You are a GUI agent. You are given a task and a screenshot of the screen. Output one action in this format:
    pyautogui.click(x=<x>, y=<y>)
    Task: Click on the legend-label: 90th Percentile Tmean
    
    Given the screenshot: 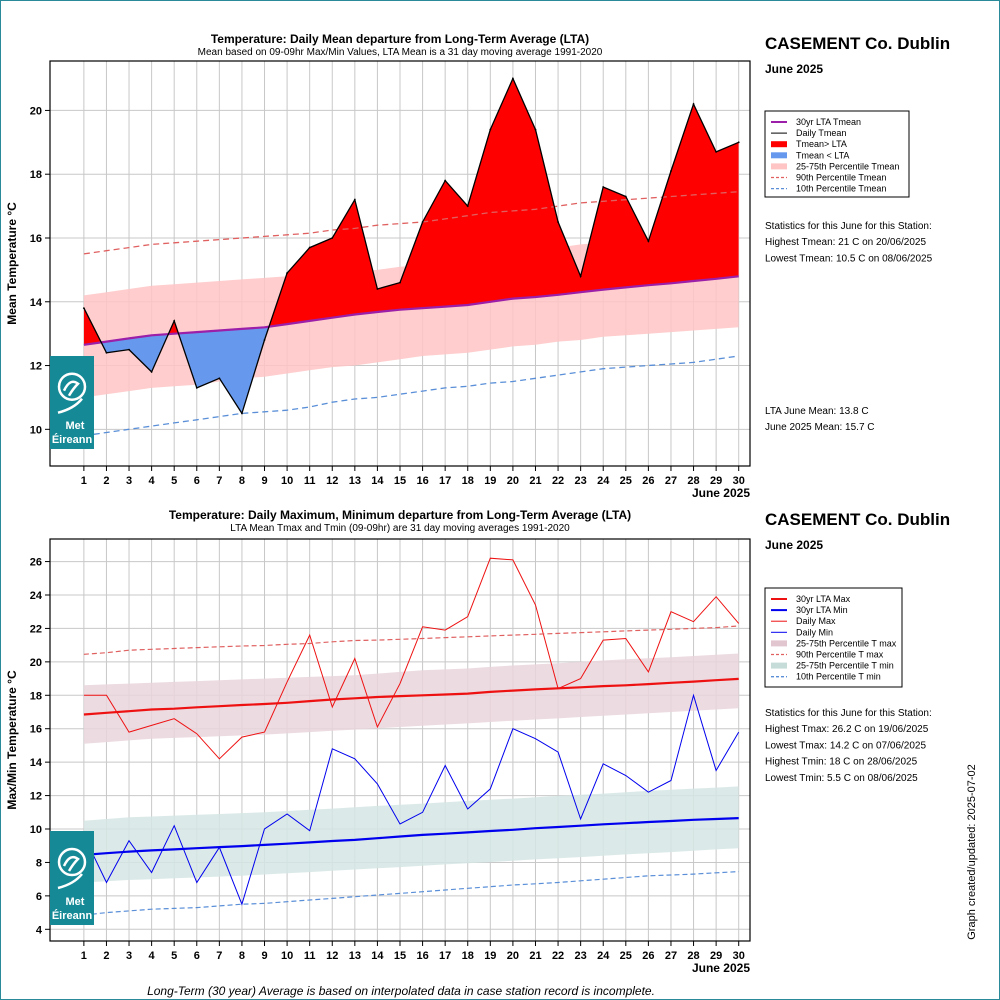 What is the action you would take?
    pyautogui.click(x=841, y=178)
    